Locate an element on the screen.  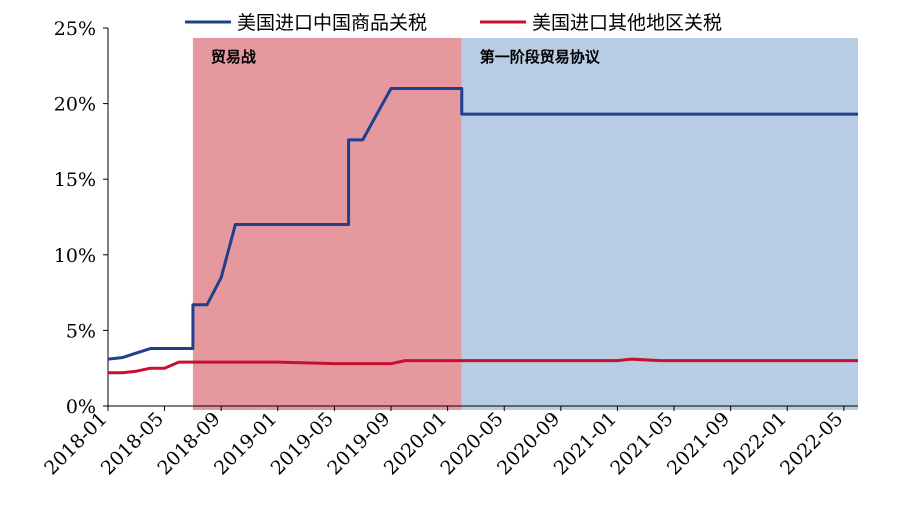
y-tick-label: 20% is located at coordinates (75, 105).